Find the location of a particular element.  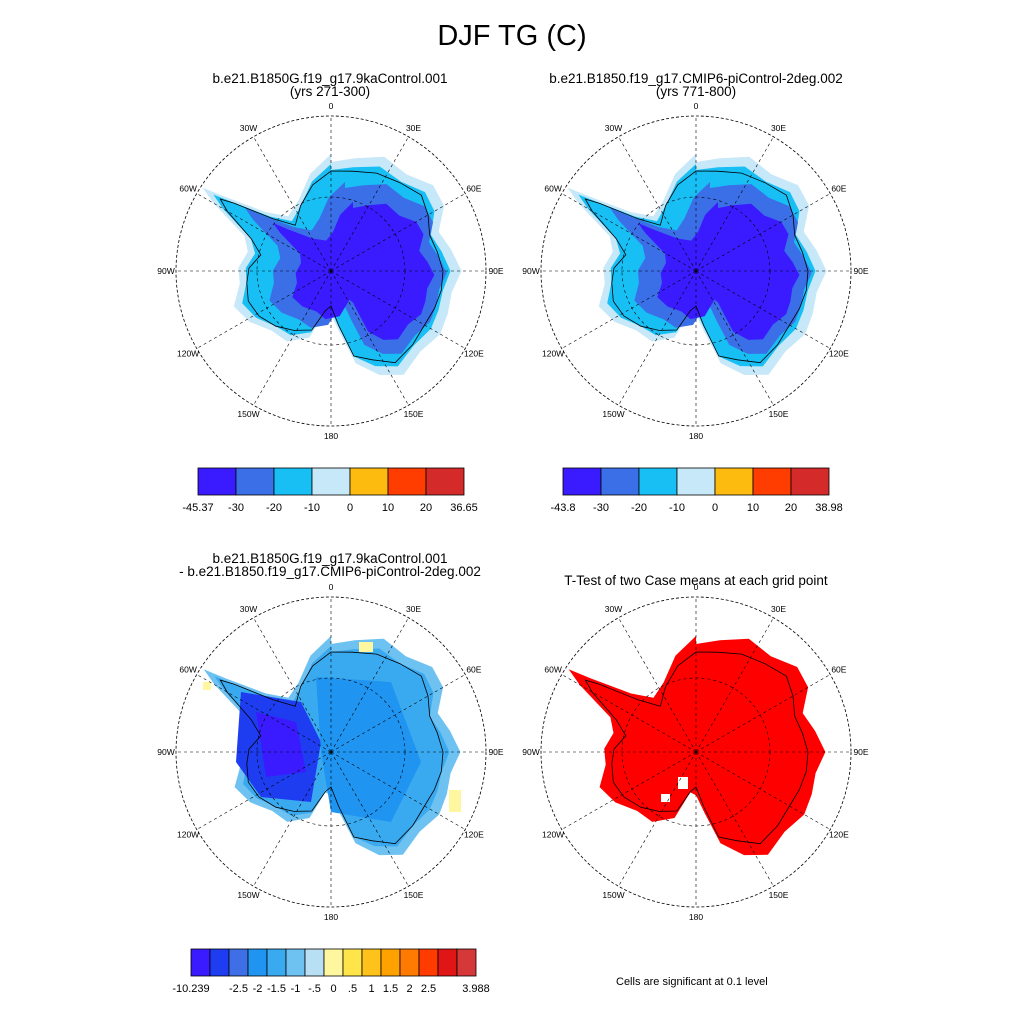

panel3-title-line1: b.e21.B1850G.f19_g17.9kaControl.001 is located at coordinates (330, 558).